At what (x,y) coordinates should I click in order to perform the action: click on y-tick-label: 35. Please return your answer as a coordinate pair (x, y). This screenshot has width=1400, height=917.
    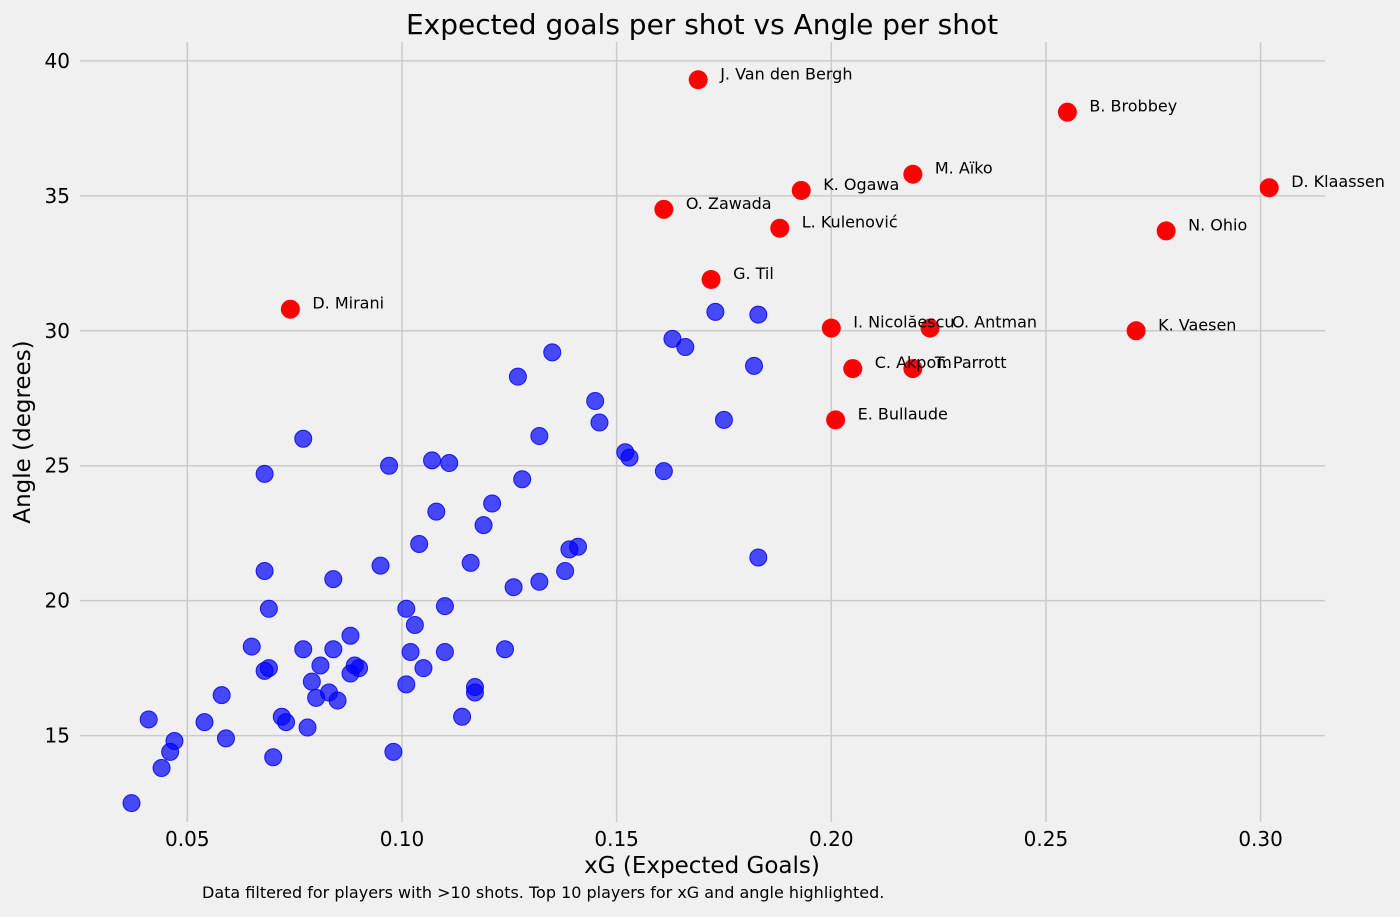
    Looking at the image, I should click on (57, 196).